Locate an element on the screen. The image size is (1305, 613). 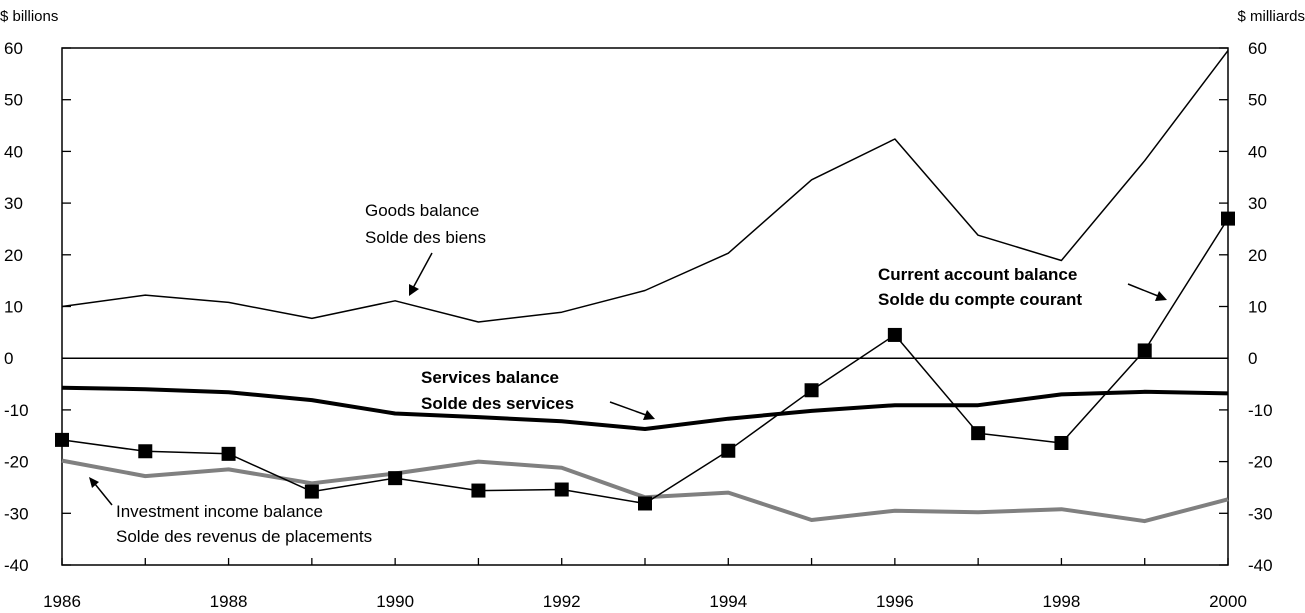
services-series-line is located at coordinates (645, 408).